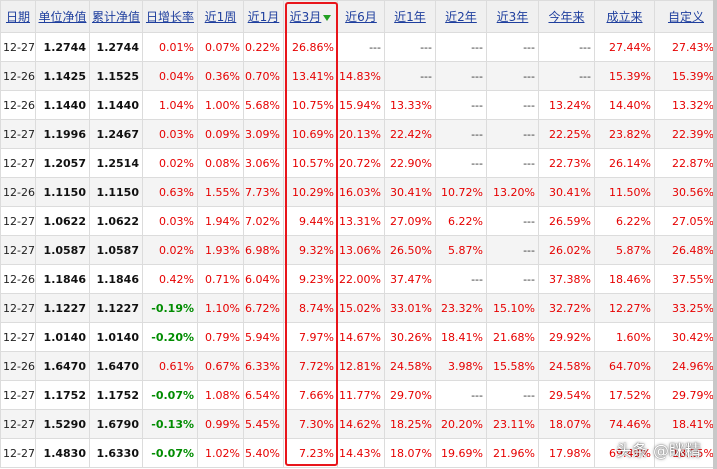  What do you see at coordinates (361, 308) in the screenshot?
I see `table-cell: 15.02%` at bounding box center [361, 308].